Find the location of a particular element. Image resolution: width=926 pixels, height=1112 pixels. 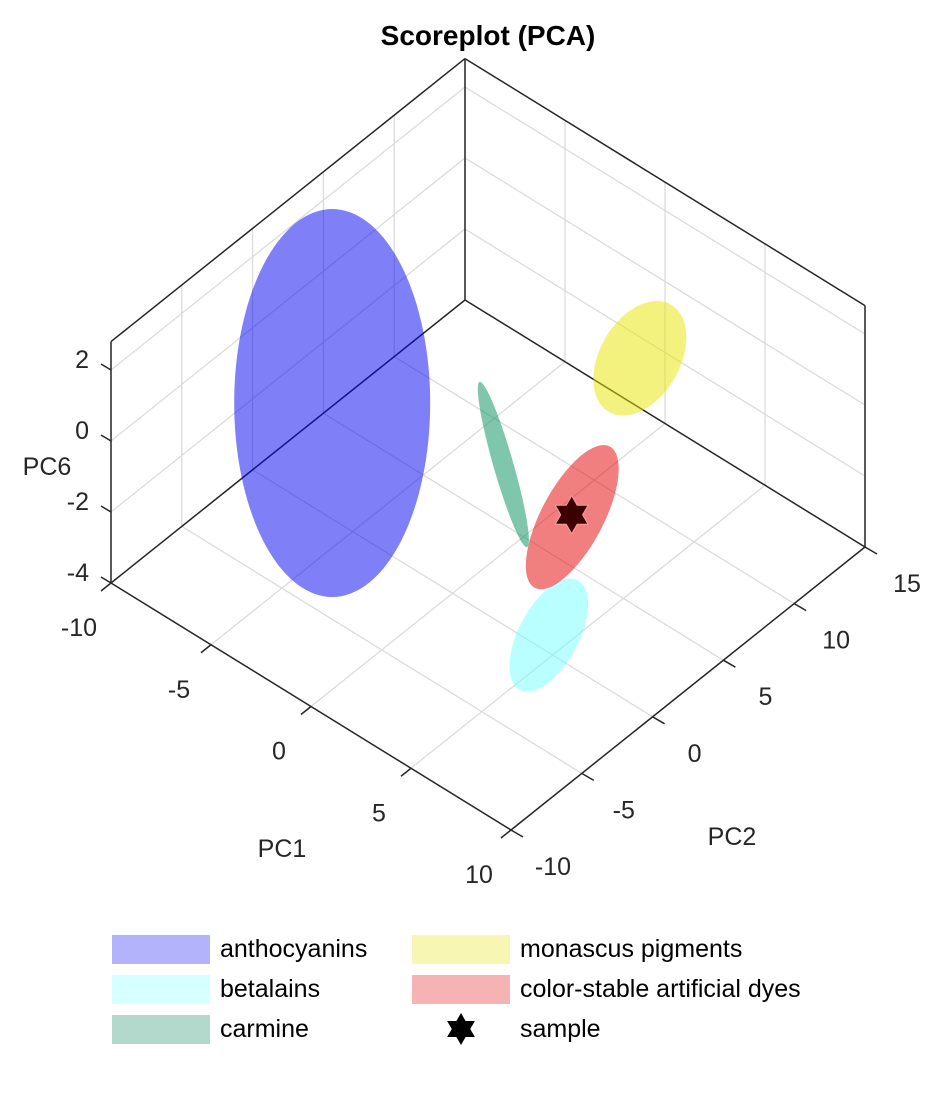

y-axis-label: PC2 is located at coordinates (732, 837).